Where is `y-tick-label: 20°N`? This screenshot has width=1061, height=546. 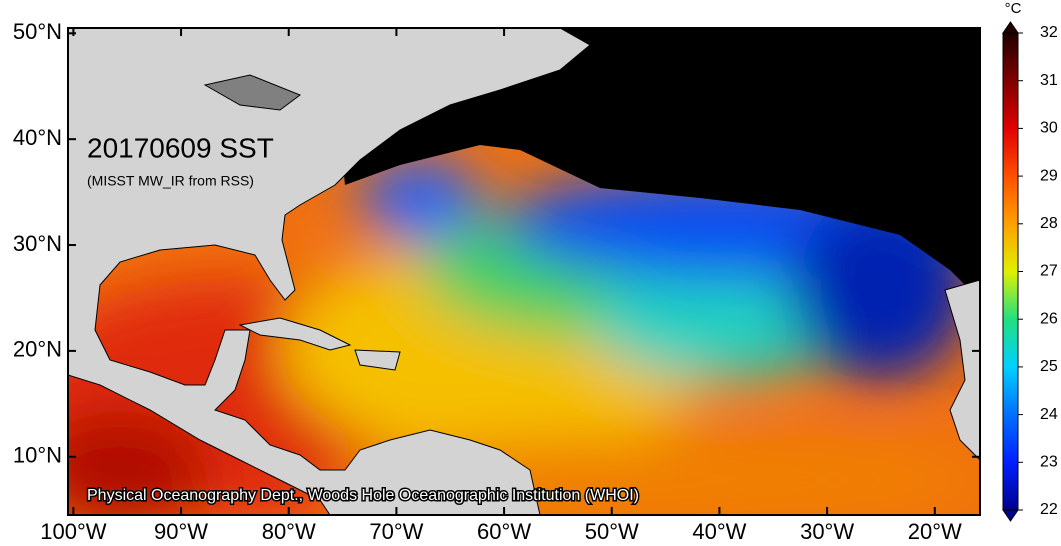 y-tick-label: 20°N is located at coordinates (37, 349).